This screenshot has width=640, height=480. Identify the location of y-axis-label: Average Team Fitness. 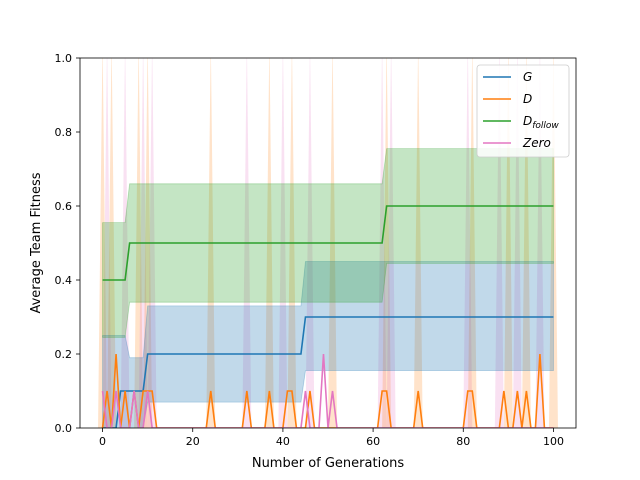
(36, 242).